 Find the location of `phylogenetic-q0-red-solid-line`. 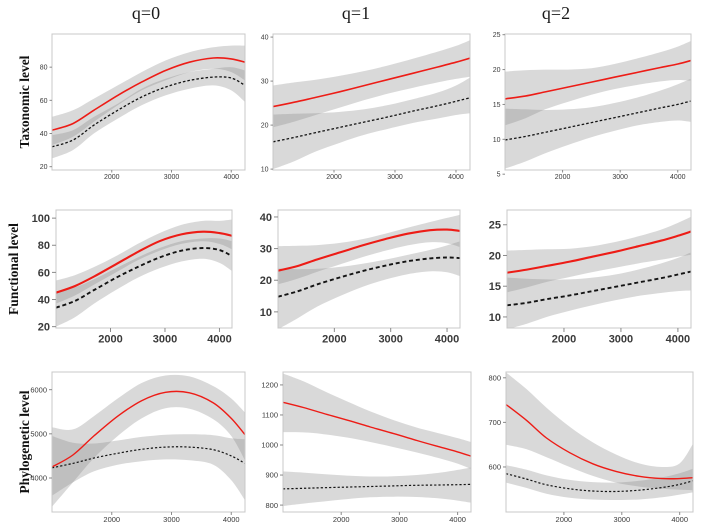

phylogenetic-q0-red-solid-line is located at coordinates (148, 429).